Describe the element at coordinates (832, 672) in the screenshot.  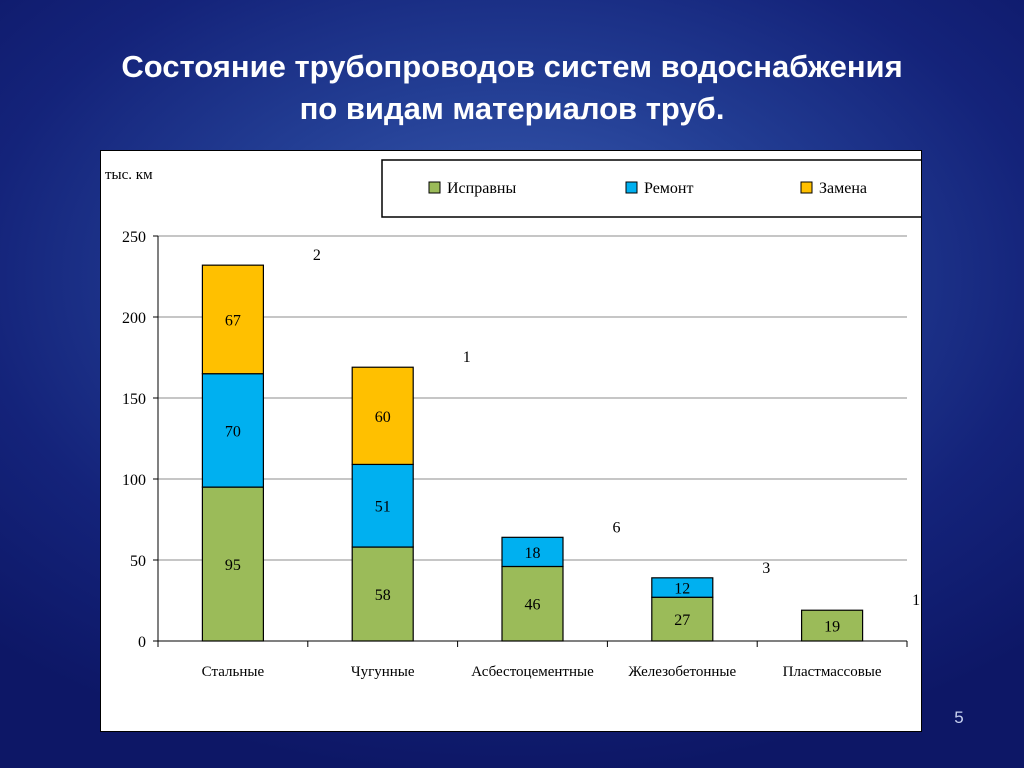
I see `x-tick-label: Пластмассовые` at that location.